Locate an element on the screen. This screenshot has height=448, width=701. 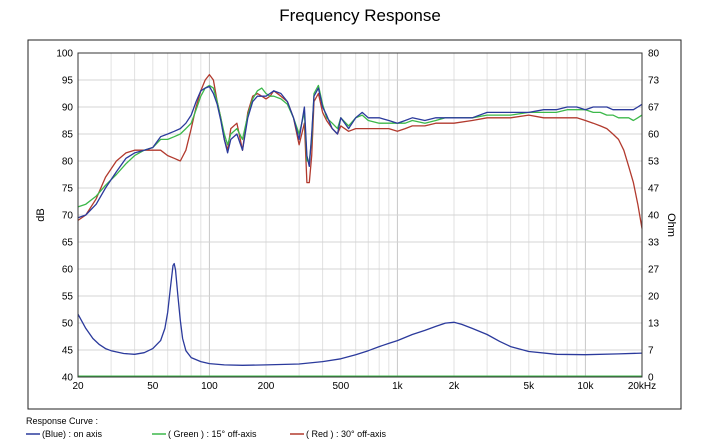
y-tick-label-right: 47 is located at coordinates (654, 189).